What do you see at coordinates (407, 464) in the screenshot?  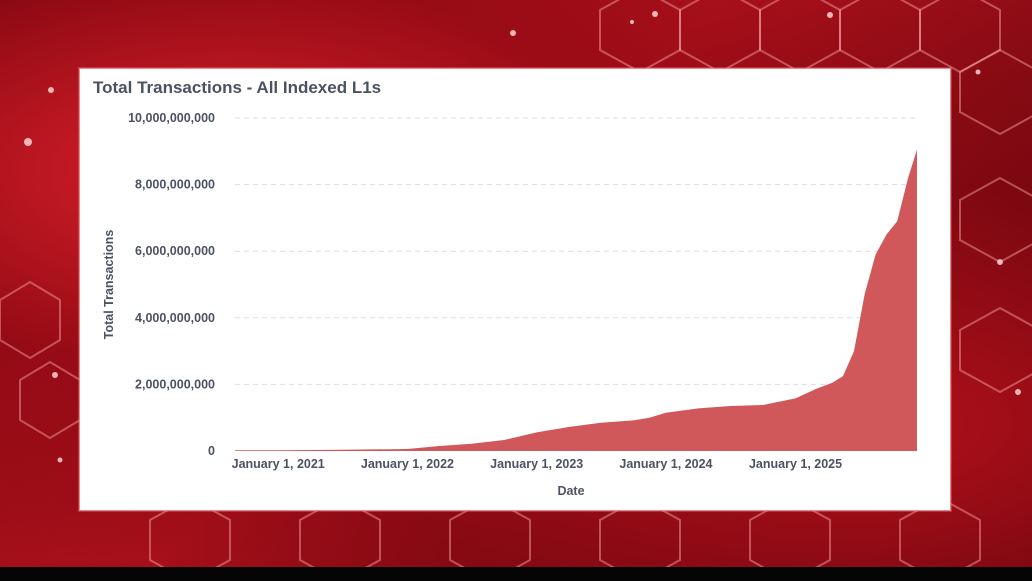 I see `x-tick-label: January 1, 2022` at bounding box center [407, 464].